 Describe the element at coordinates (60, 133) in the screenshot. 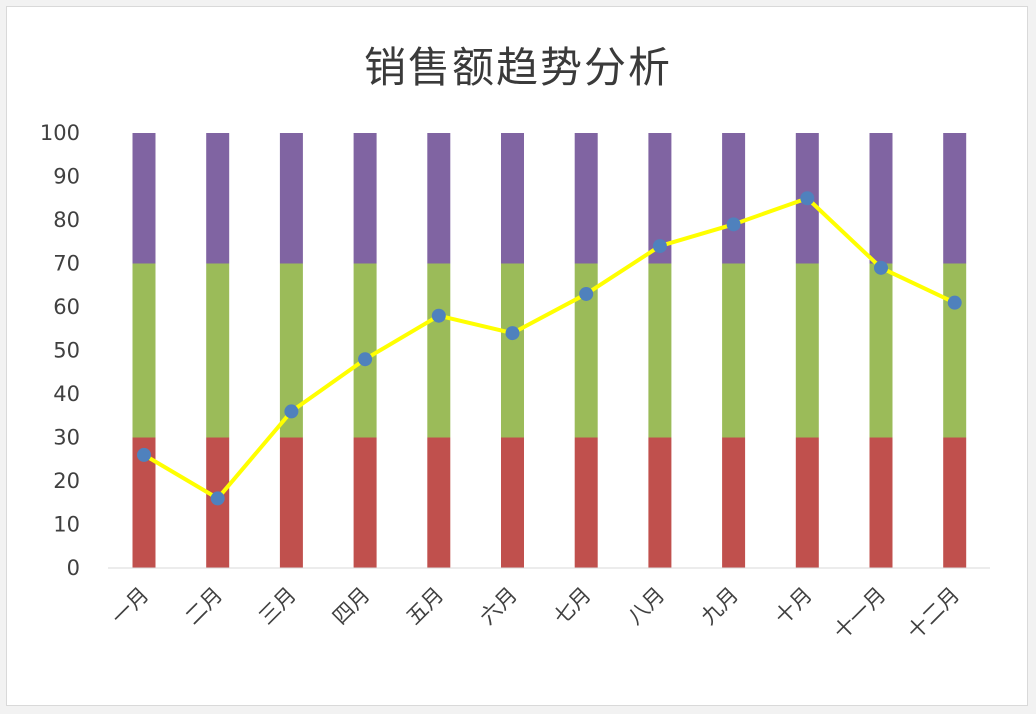

I see `y-tick-label: 100` at that location.